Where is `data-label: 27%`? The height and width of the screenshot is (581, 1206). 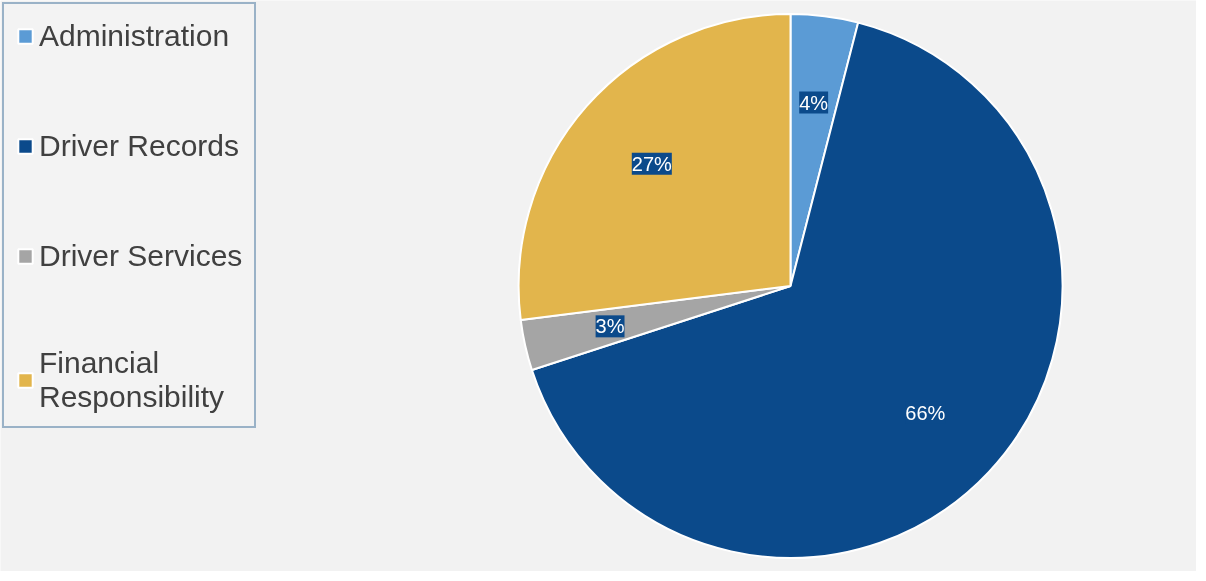
data-label: 27% is located at coordinates (652, 163).